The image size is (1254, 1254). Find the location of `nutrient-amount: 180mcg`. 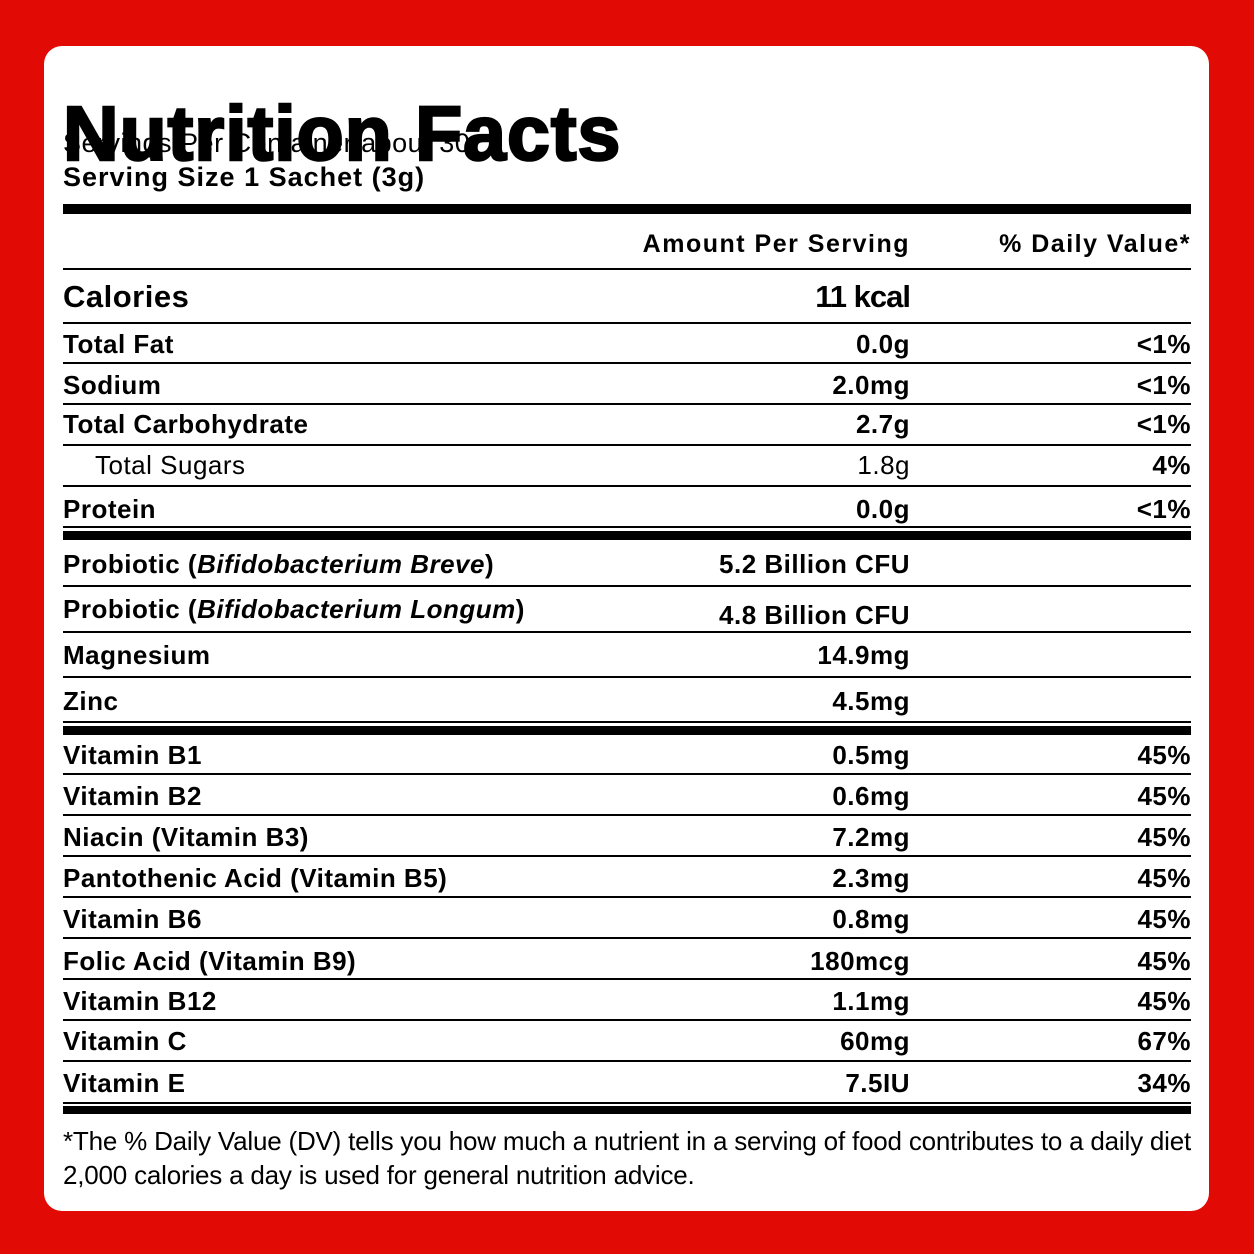

nutrient-amount: 180mcg is located at coordinates (860, 961).